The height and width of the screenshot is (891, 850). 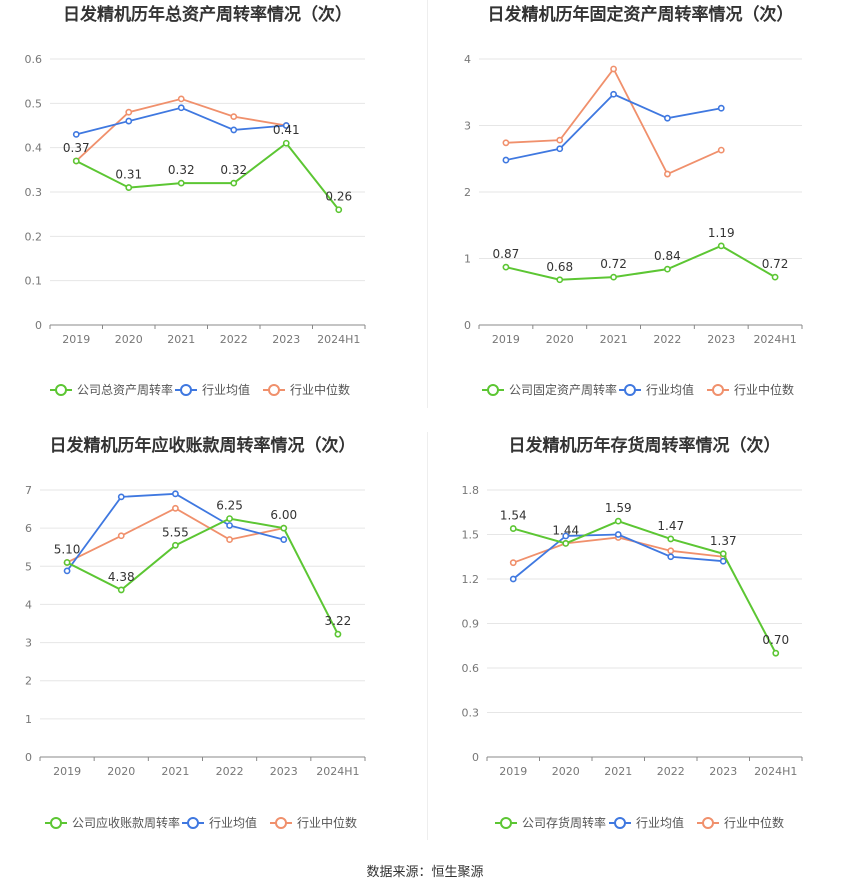 I want to click on chart-title: 日发精机历年应收账款周转率情况（次）, so click(x=203, y=445).